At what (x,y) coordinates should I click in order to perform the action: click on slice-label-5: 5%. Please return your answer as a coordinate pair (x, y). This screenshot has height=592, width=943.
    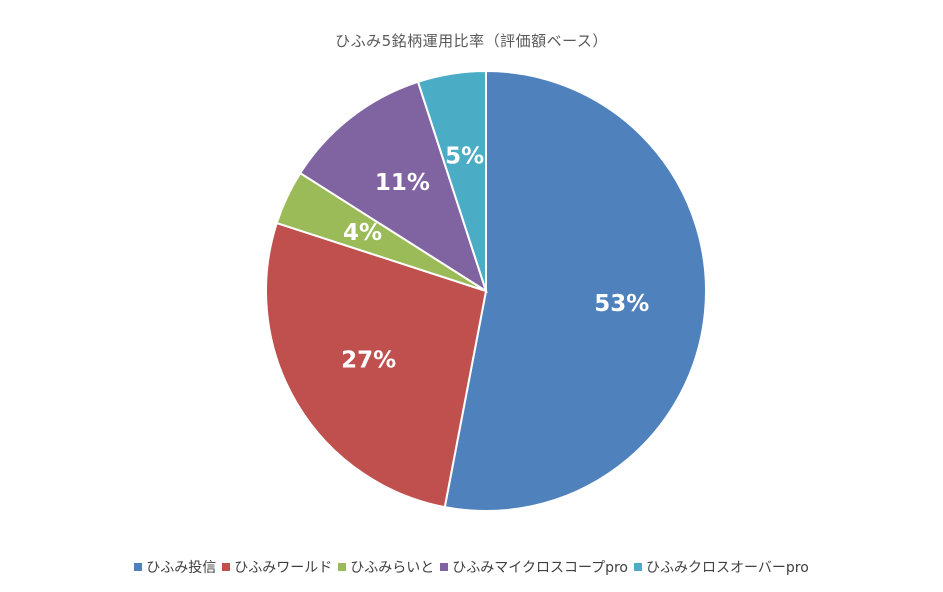
    Looking at the image, I should click on (464, 156).